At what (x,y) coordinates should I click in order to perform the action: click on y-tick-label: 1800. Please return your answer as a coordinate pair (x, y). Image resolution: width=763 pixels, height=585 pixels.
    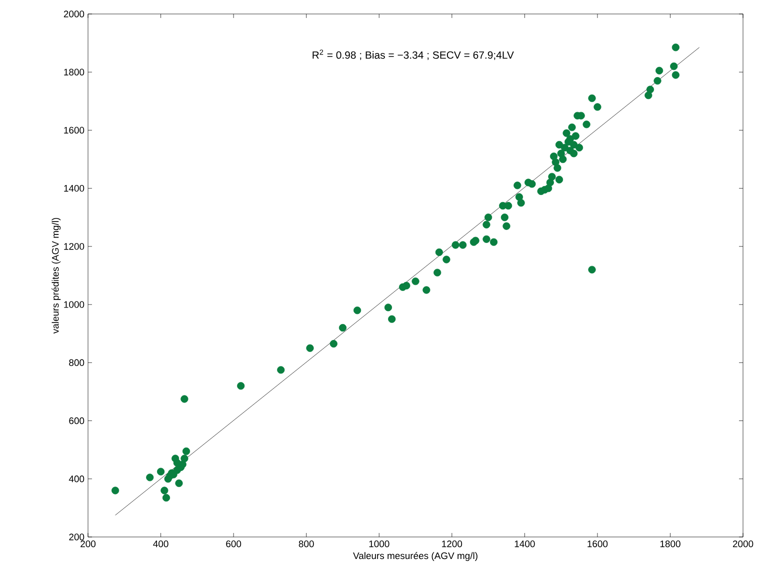
    Looking at the image, I should click on (74, 72).